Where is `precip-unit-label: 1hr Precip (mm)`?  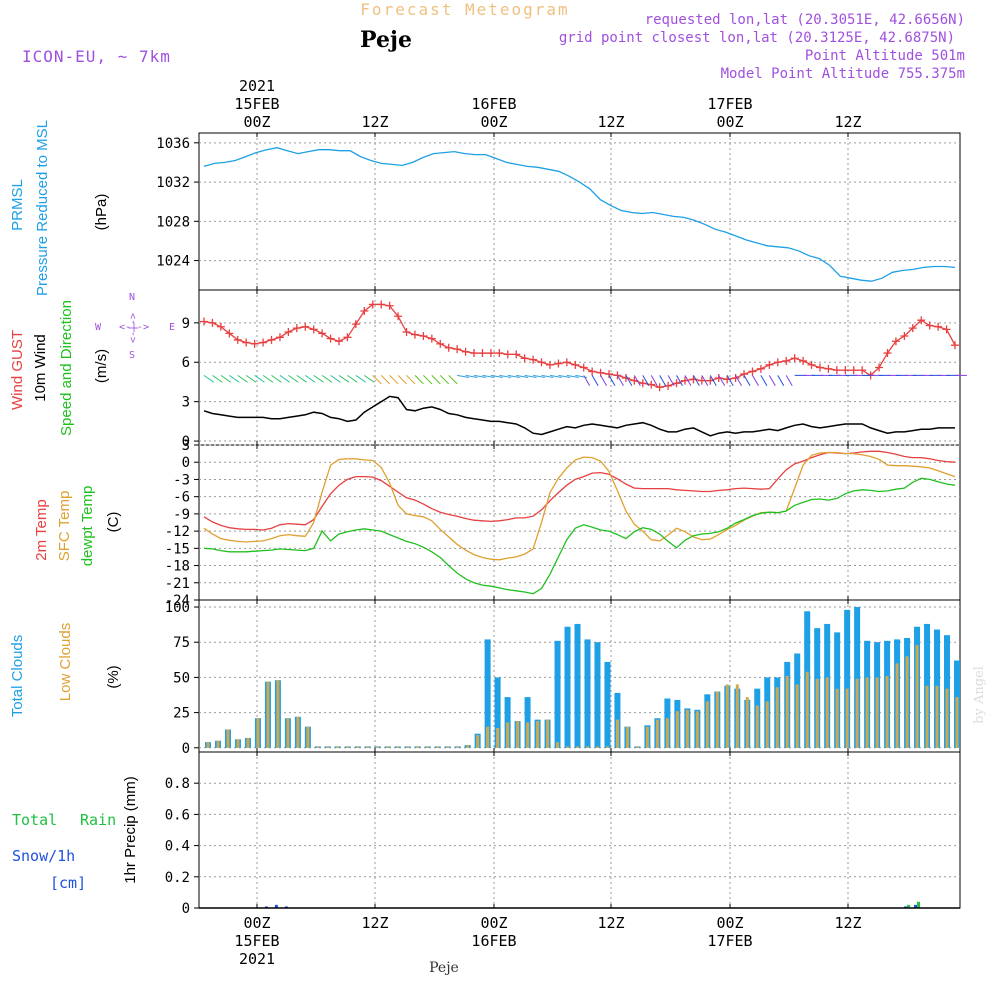
precip-unit-label: 1hr Precip (mm) is located at coordinates (130, 830).